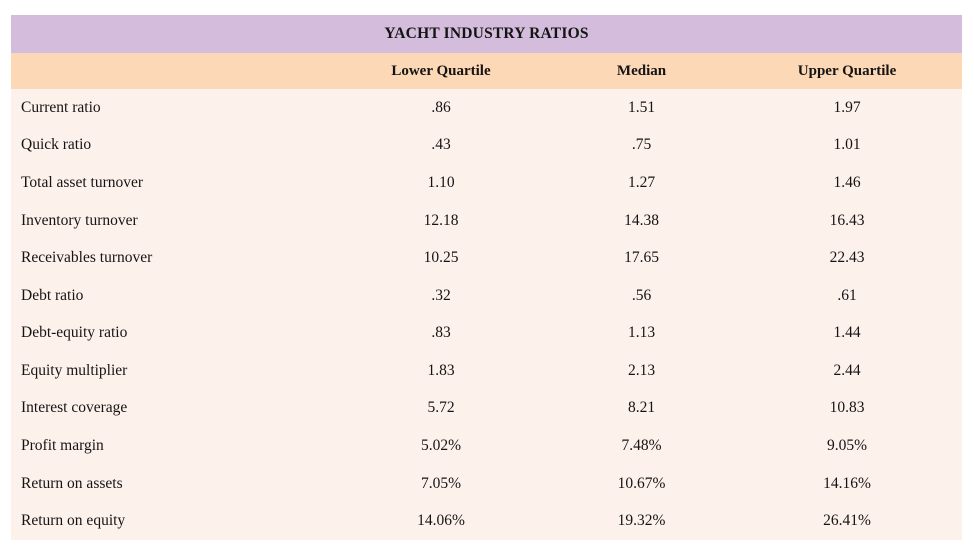 The width and height of the screenshot is (974, 551). I want to click on table-title-bar: YACHT INDUSTRY RATIOS, so click(486, 34).